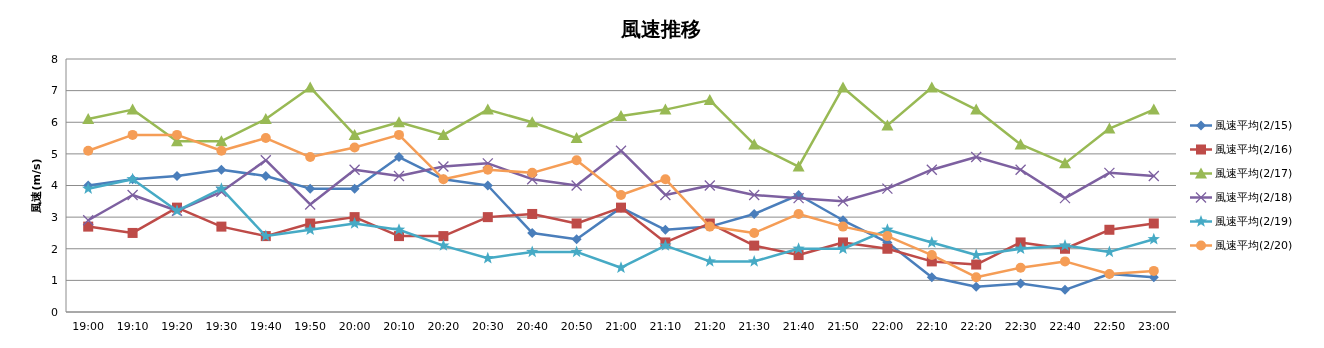  What do you see at coordinates (931, 326) in the screenshot?
I see `x-tick-label: 22:10` at bounding box center [931, 326].